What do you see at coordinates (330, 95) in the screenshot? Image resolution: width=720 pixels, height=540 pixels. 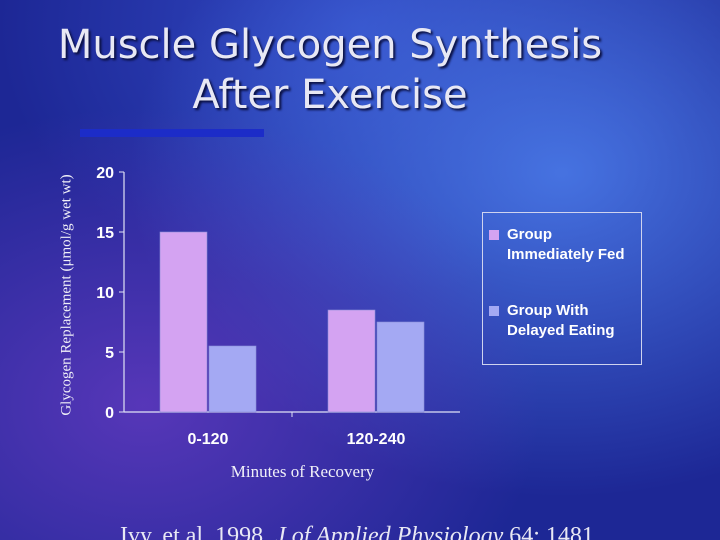 I see `title-line-2: After Exercise` at bounding box center [330, 95].